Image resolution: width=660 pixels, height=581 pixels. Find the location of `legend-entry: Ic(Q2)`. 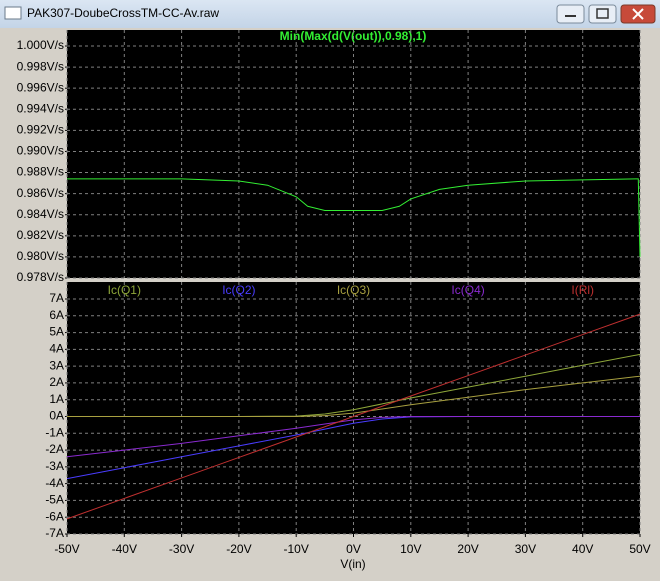

legend-entry: Ic(Q2) is located at coordinates (238, 290).